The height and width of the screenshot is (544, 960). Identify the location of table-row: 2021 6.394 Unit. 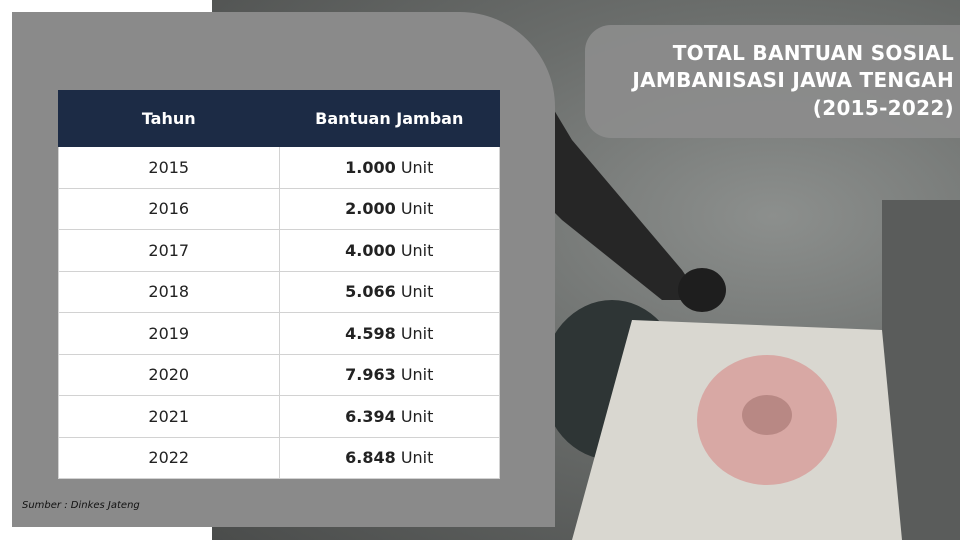
(279, 416).